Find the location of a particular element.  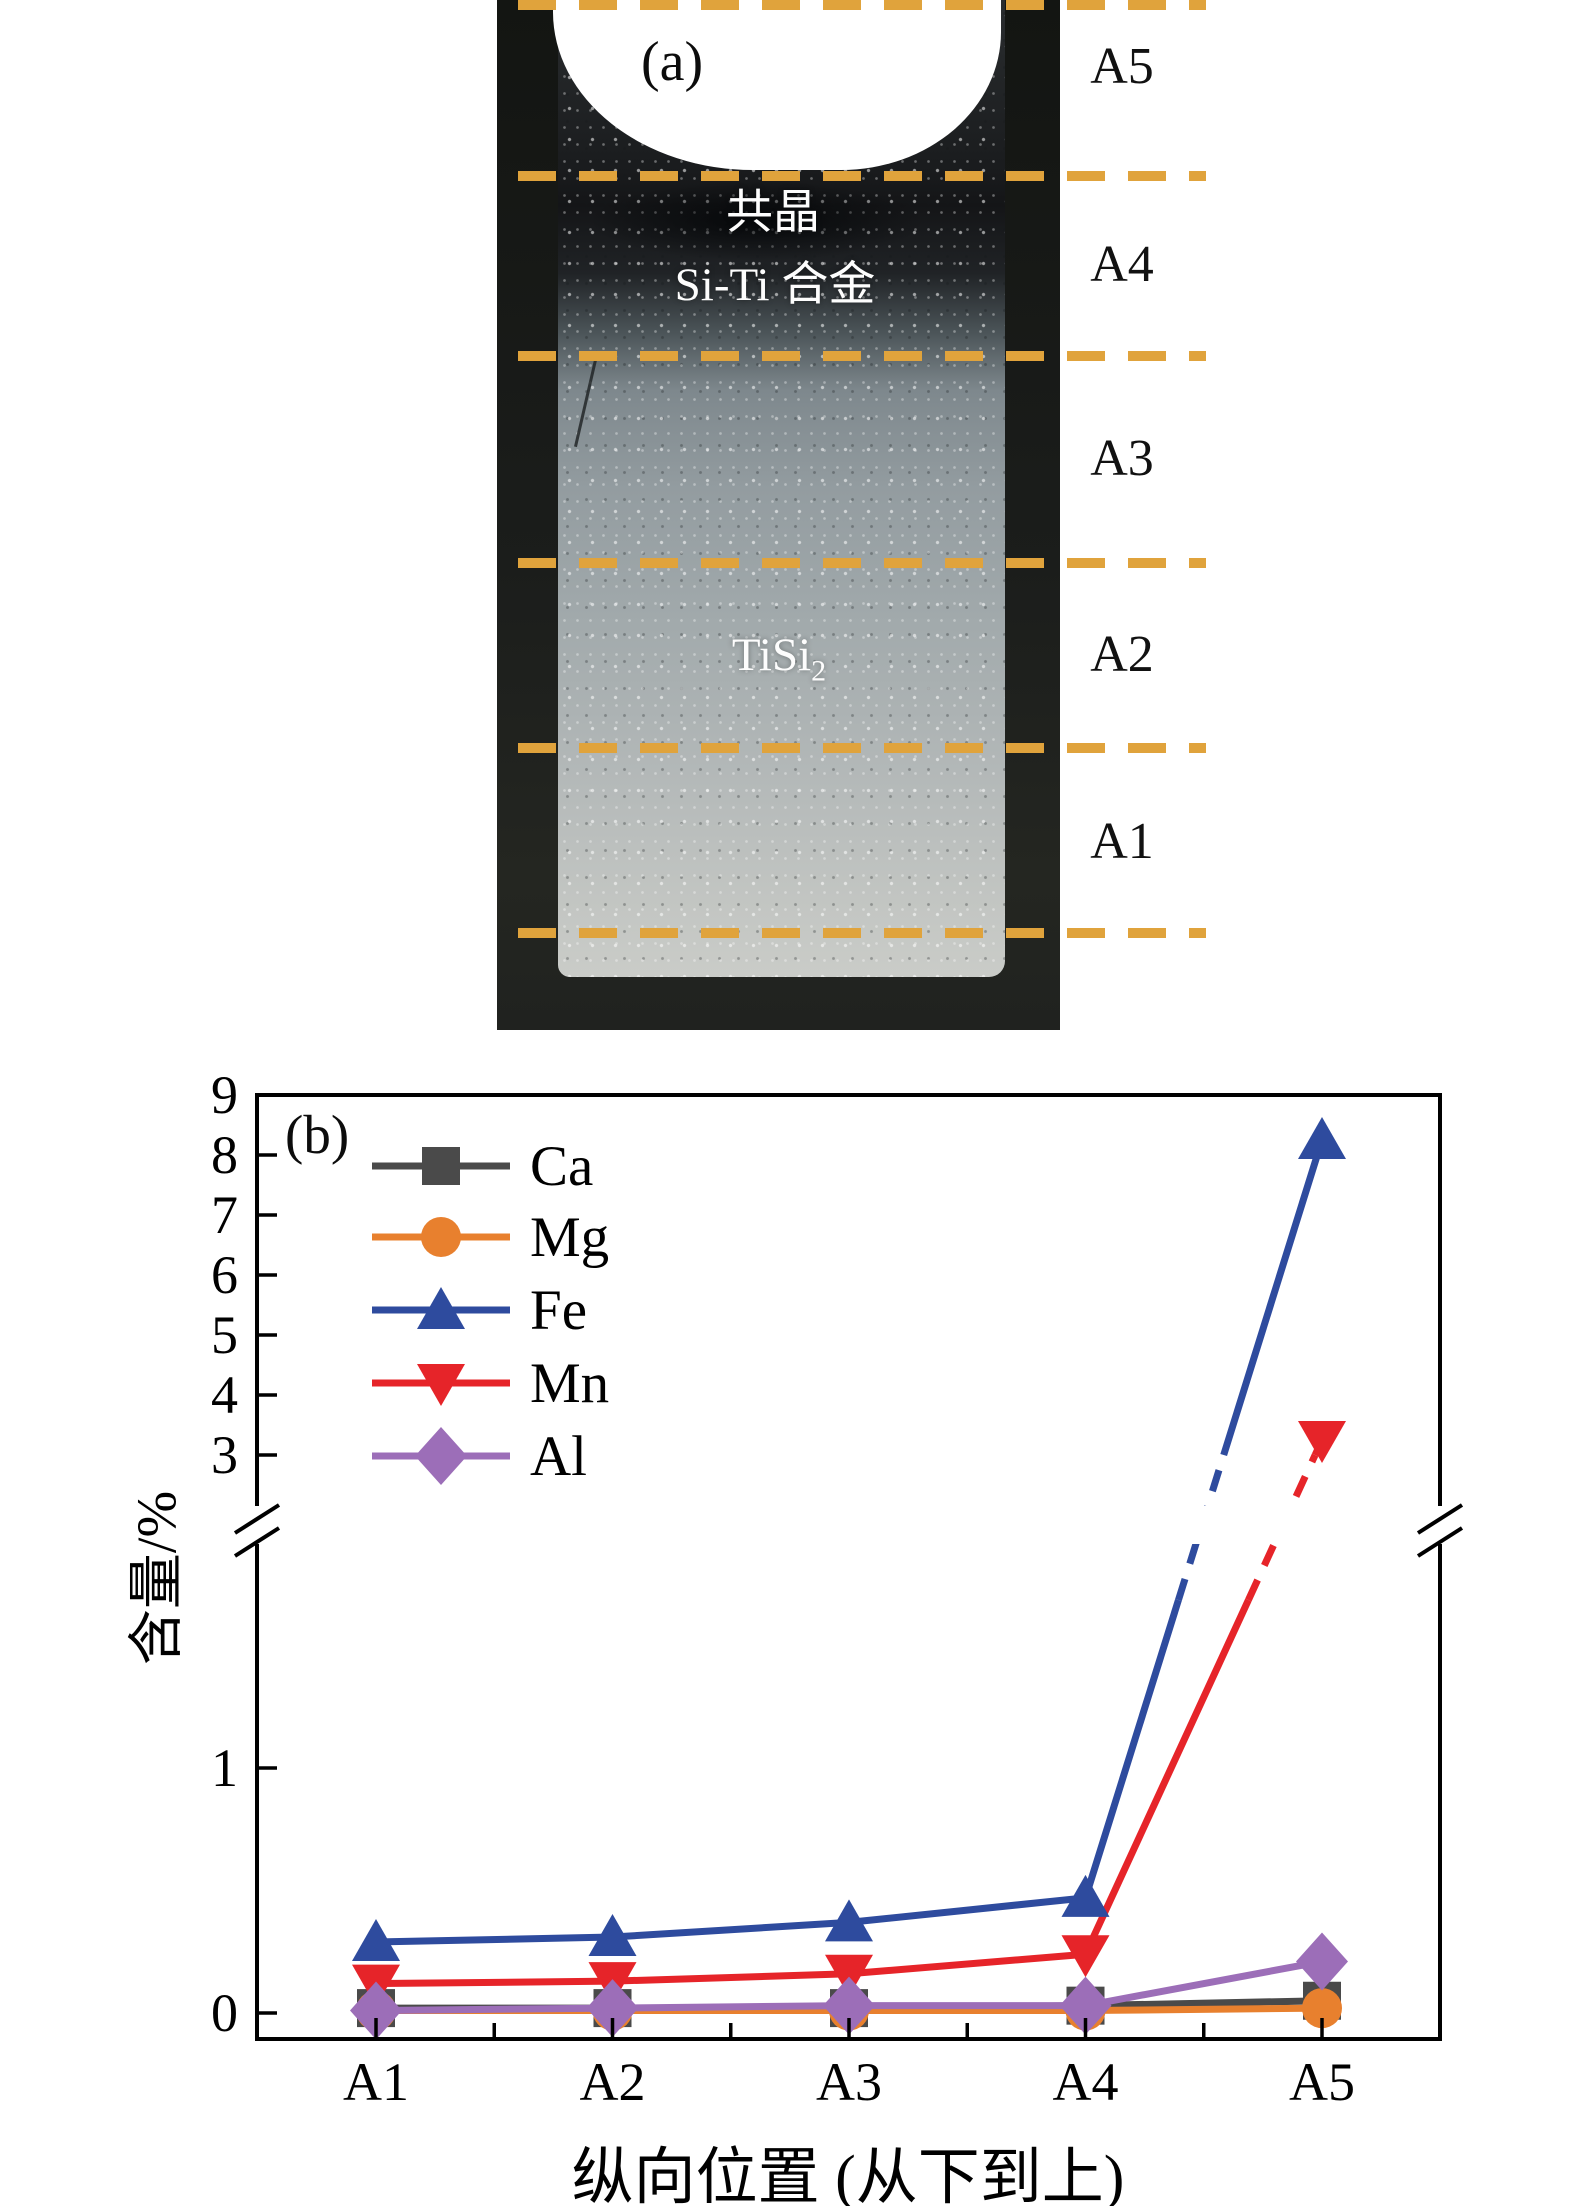

y-axis-title: 含量/% is located at coordinates (157, 1578).